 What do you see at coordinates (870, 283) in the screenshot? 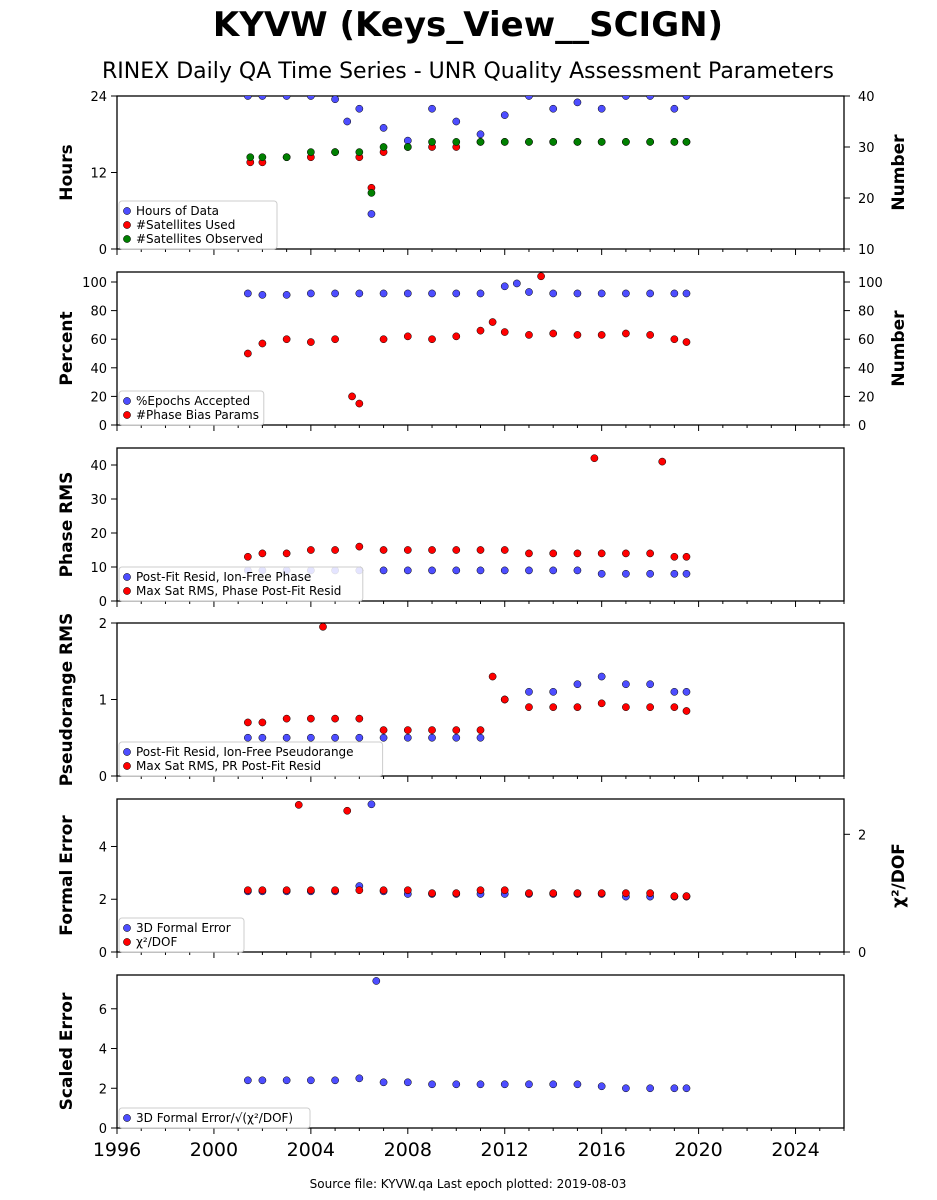
I see `y2-tick-label: 100` at bounding box center [870, 283].